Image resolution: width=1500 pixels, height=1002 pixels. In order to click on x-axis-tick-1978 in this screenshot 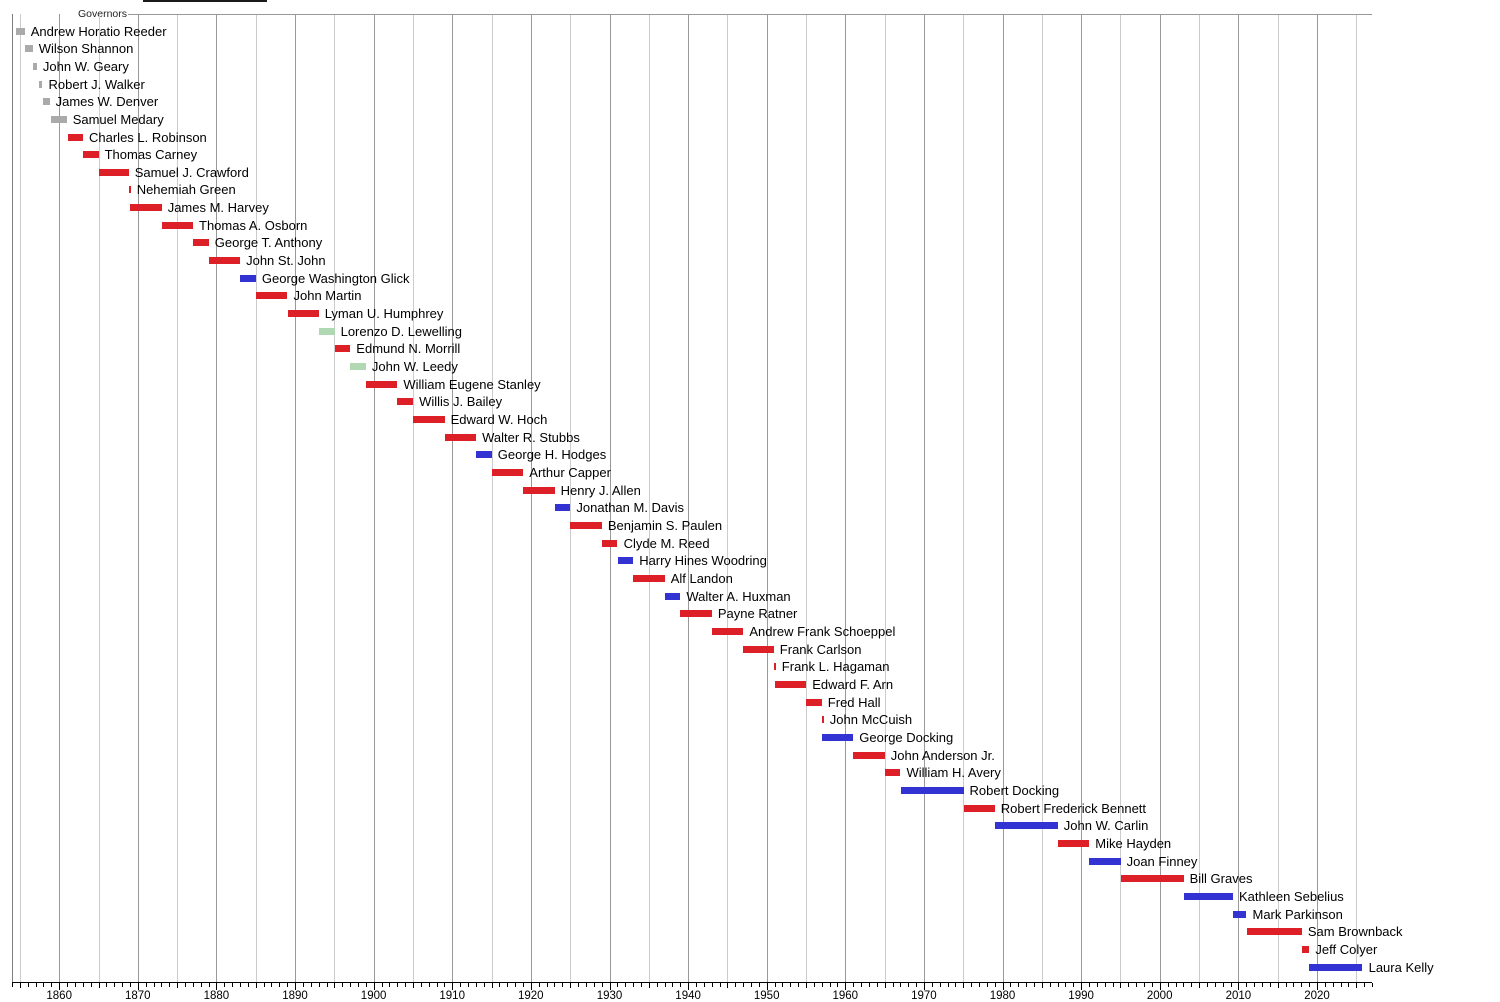, I will do `click(987, 985)`.